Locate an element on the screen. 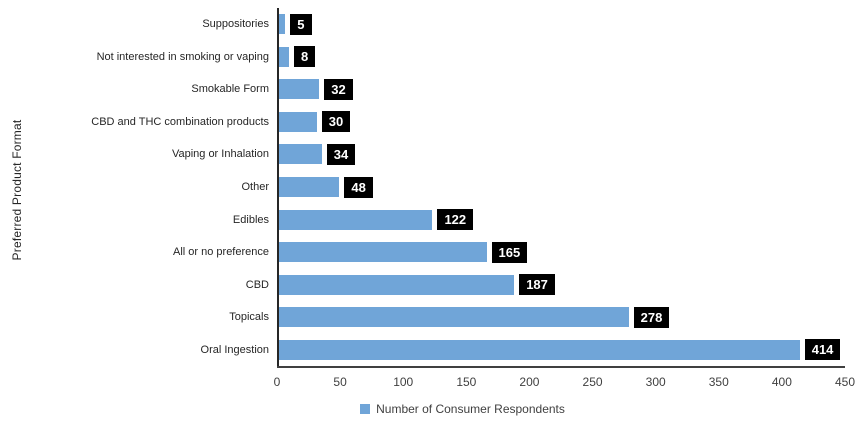 This screenshot has width=865, height=443. category-label: Not interested in smoking or vaping is located at coordinates (182, 56).